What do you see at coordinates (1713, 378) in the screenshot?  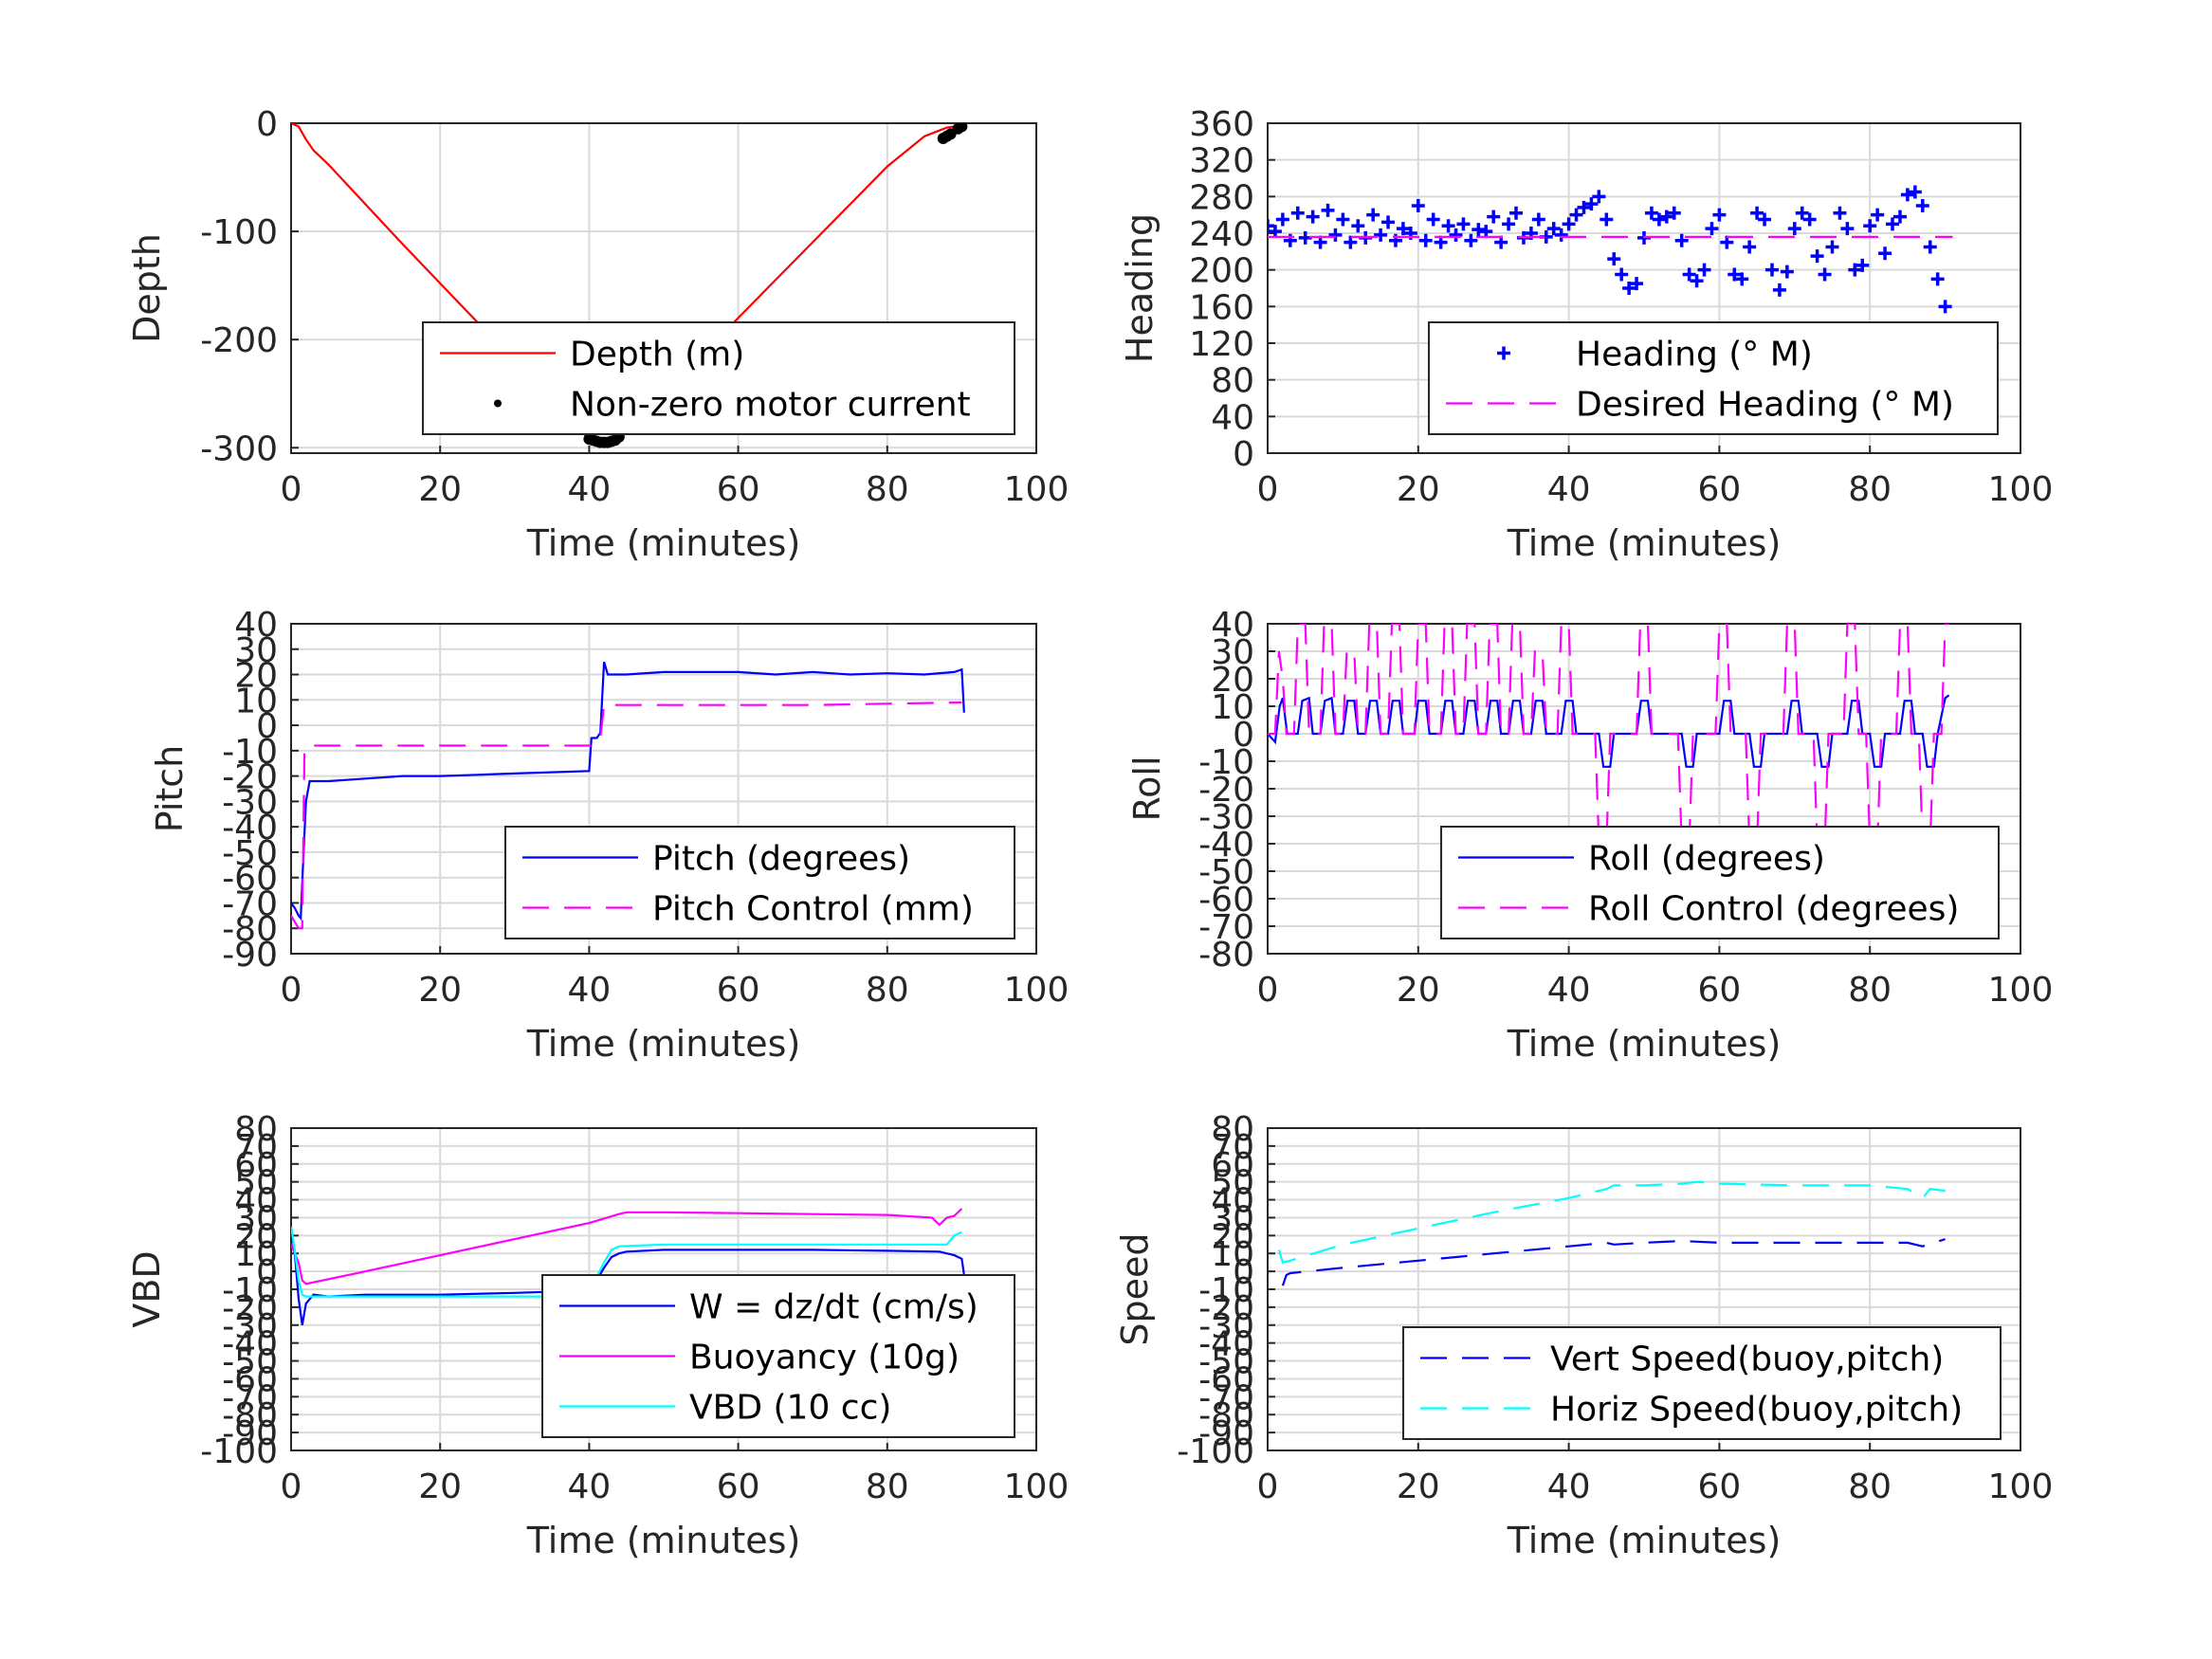 I see `legend: Heading (° M) Desired Heading (° M)` at bounding box center [1713, 378].